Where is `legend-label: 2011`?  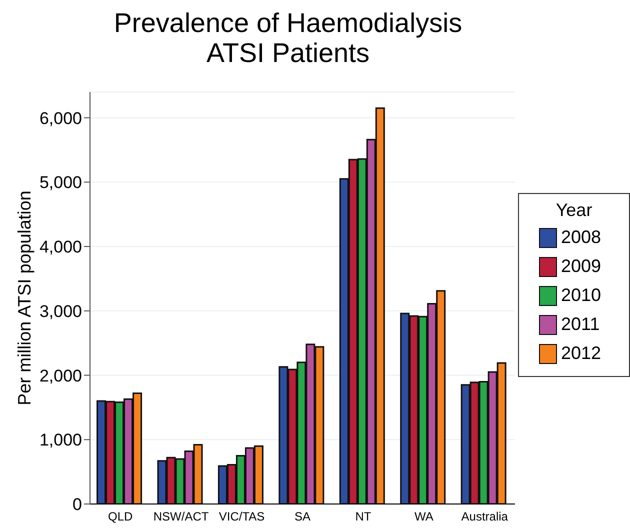
legend-label: 2011 is located at coordinates (580, 324).